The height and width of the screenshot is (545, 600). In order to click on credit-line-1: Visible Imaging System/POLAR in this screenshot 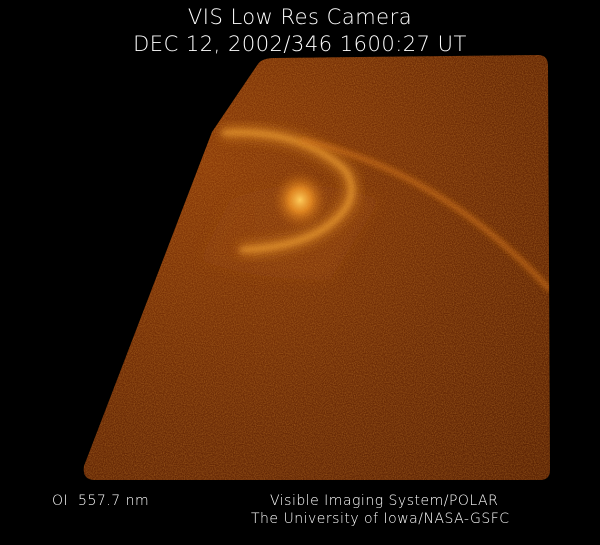, I will do `click(384, 501)`.